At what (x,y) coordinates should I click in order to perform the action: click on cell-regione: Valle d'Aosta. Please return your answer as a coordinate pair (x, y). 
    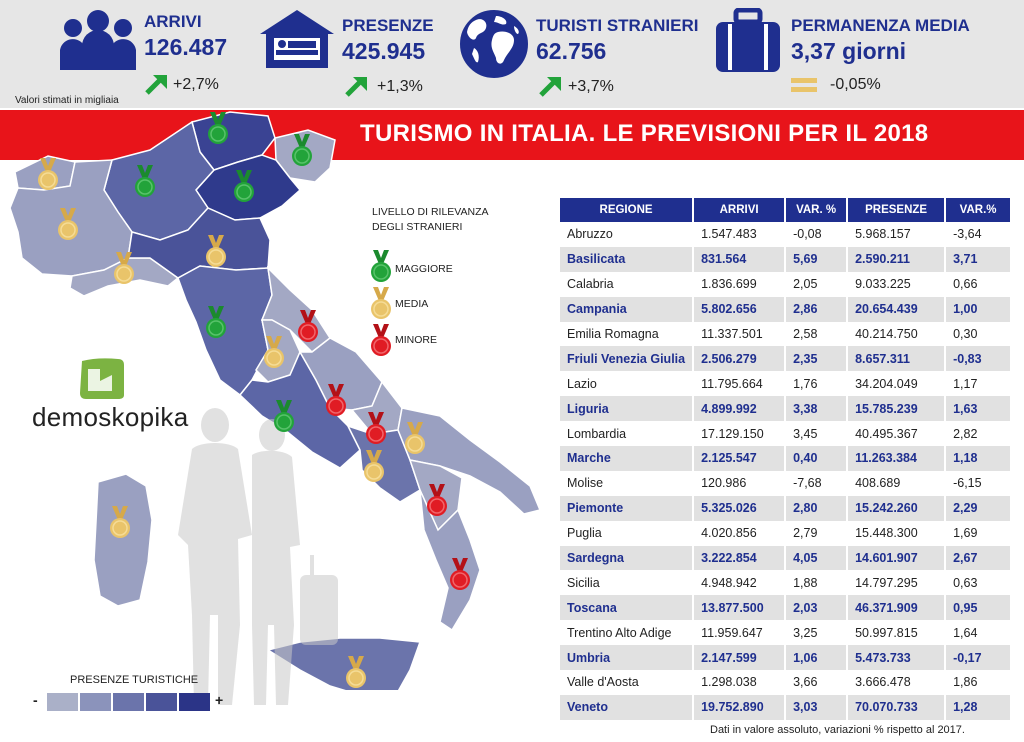
    Looking at the image, I should click on (627, 682).